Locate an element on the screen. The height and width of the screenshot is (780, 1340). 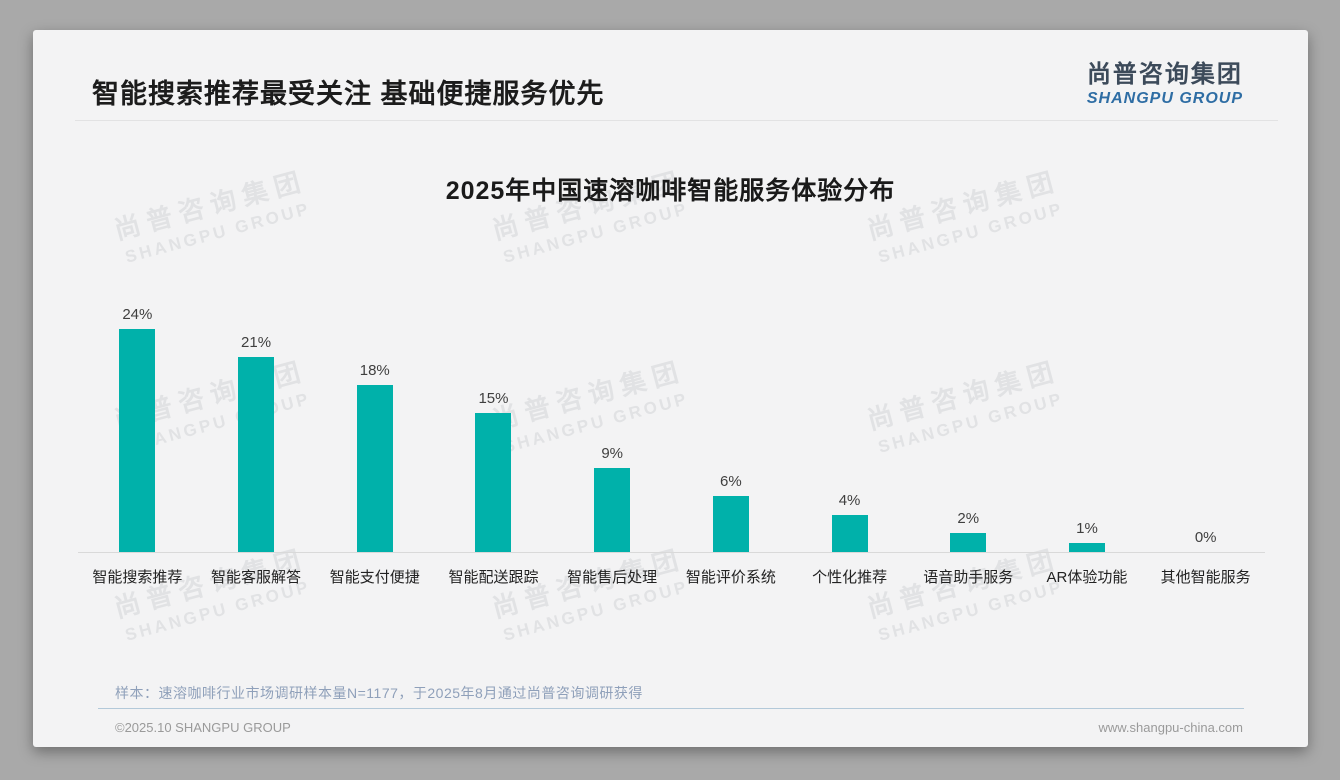
bar-column: 1% is located at coordinates (1087, 427).